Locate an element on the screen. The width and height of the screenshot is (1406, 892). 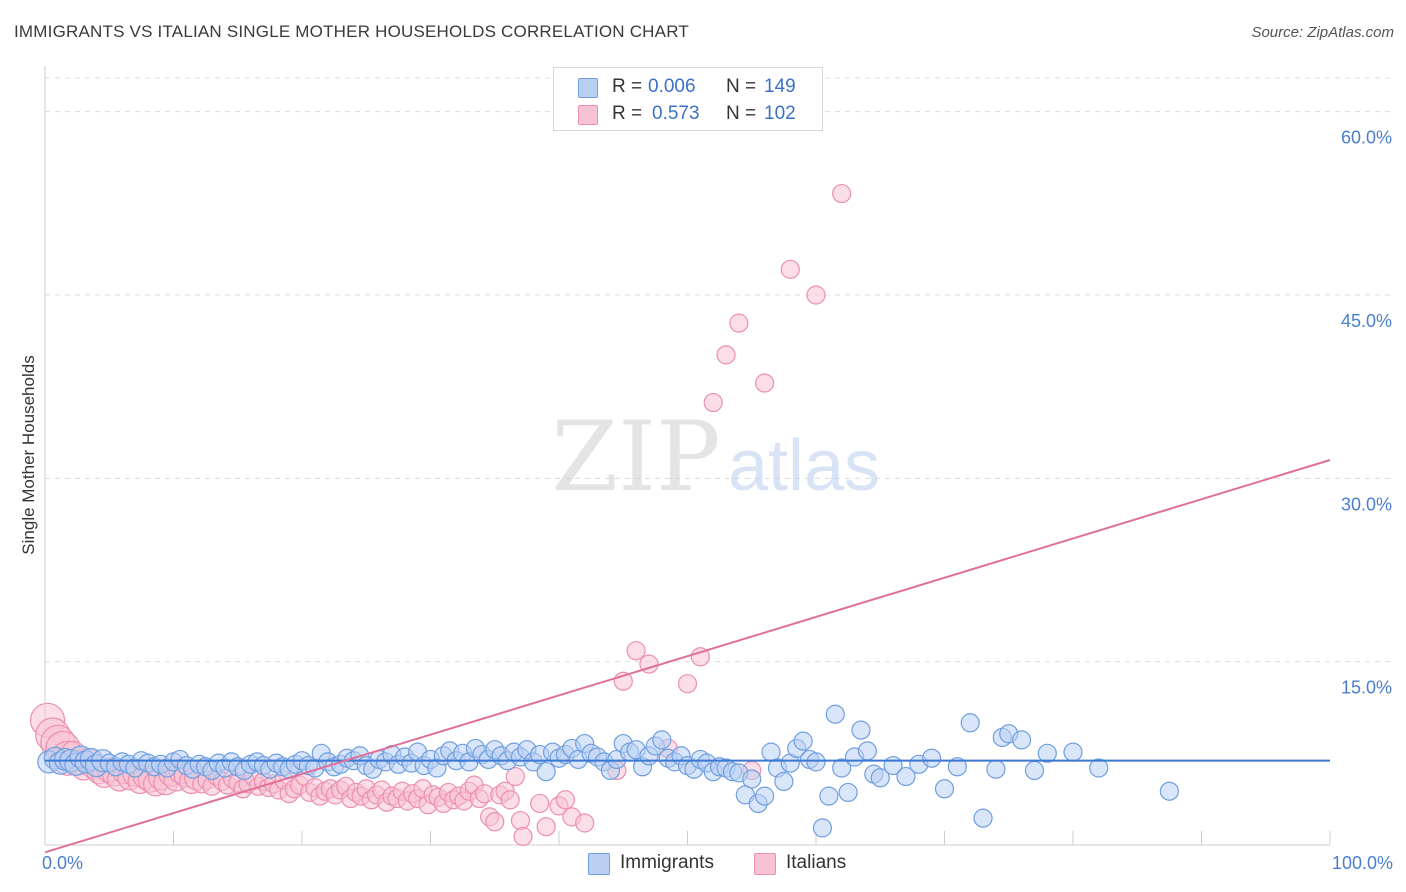
r-value: 0.006 is located at coordinates (672, 86).